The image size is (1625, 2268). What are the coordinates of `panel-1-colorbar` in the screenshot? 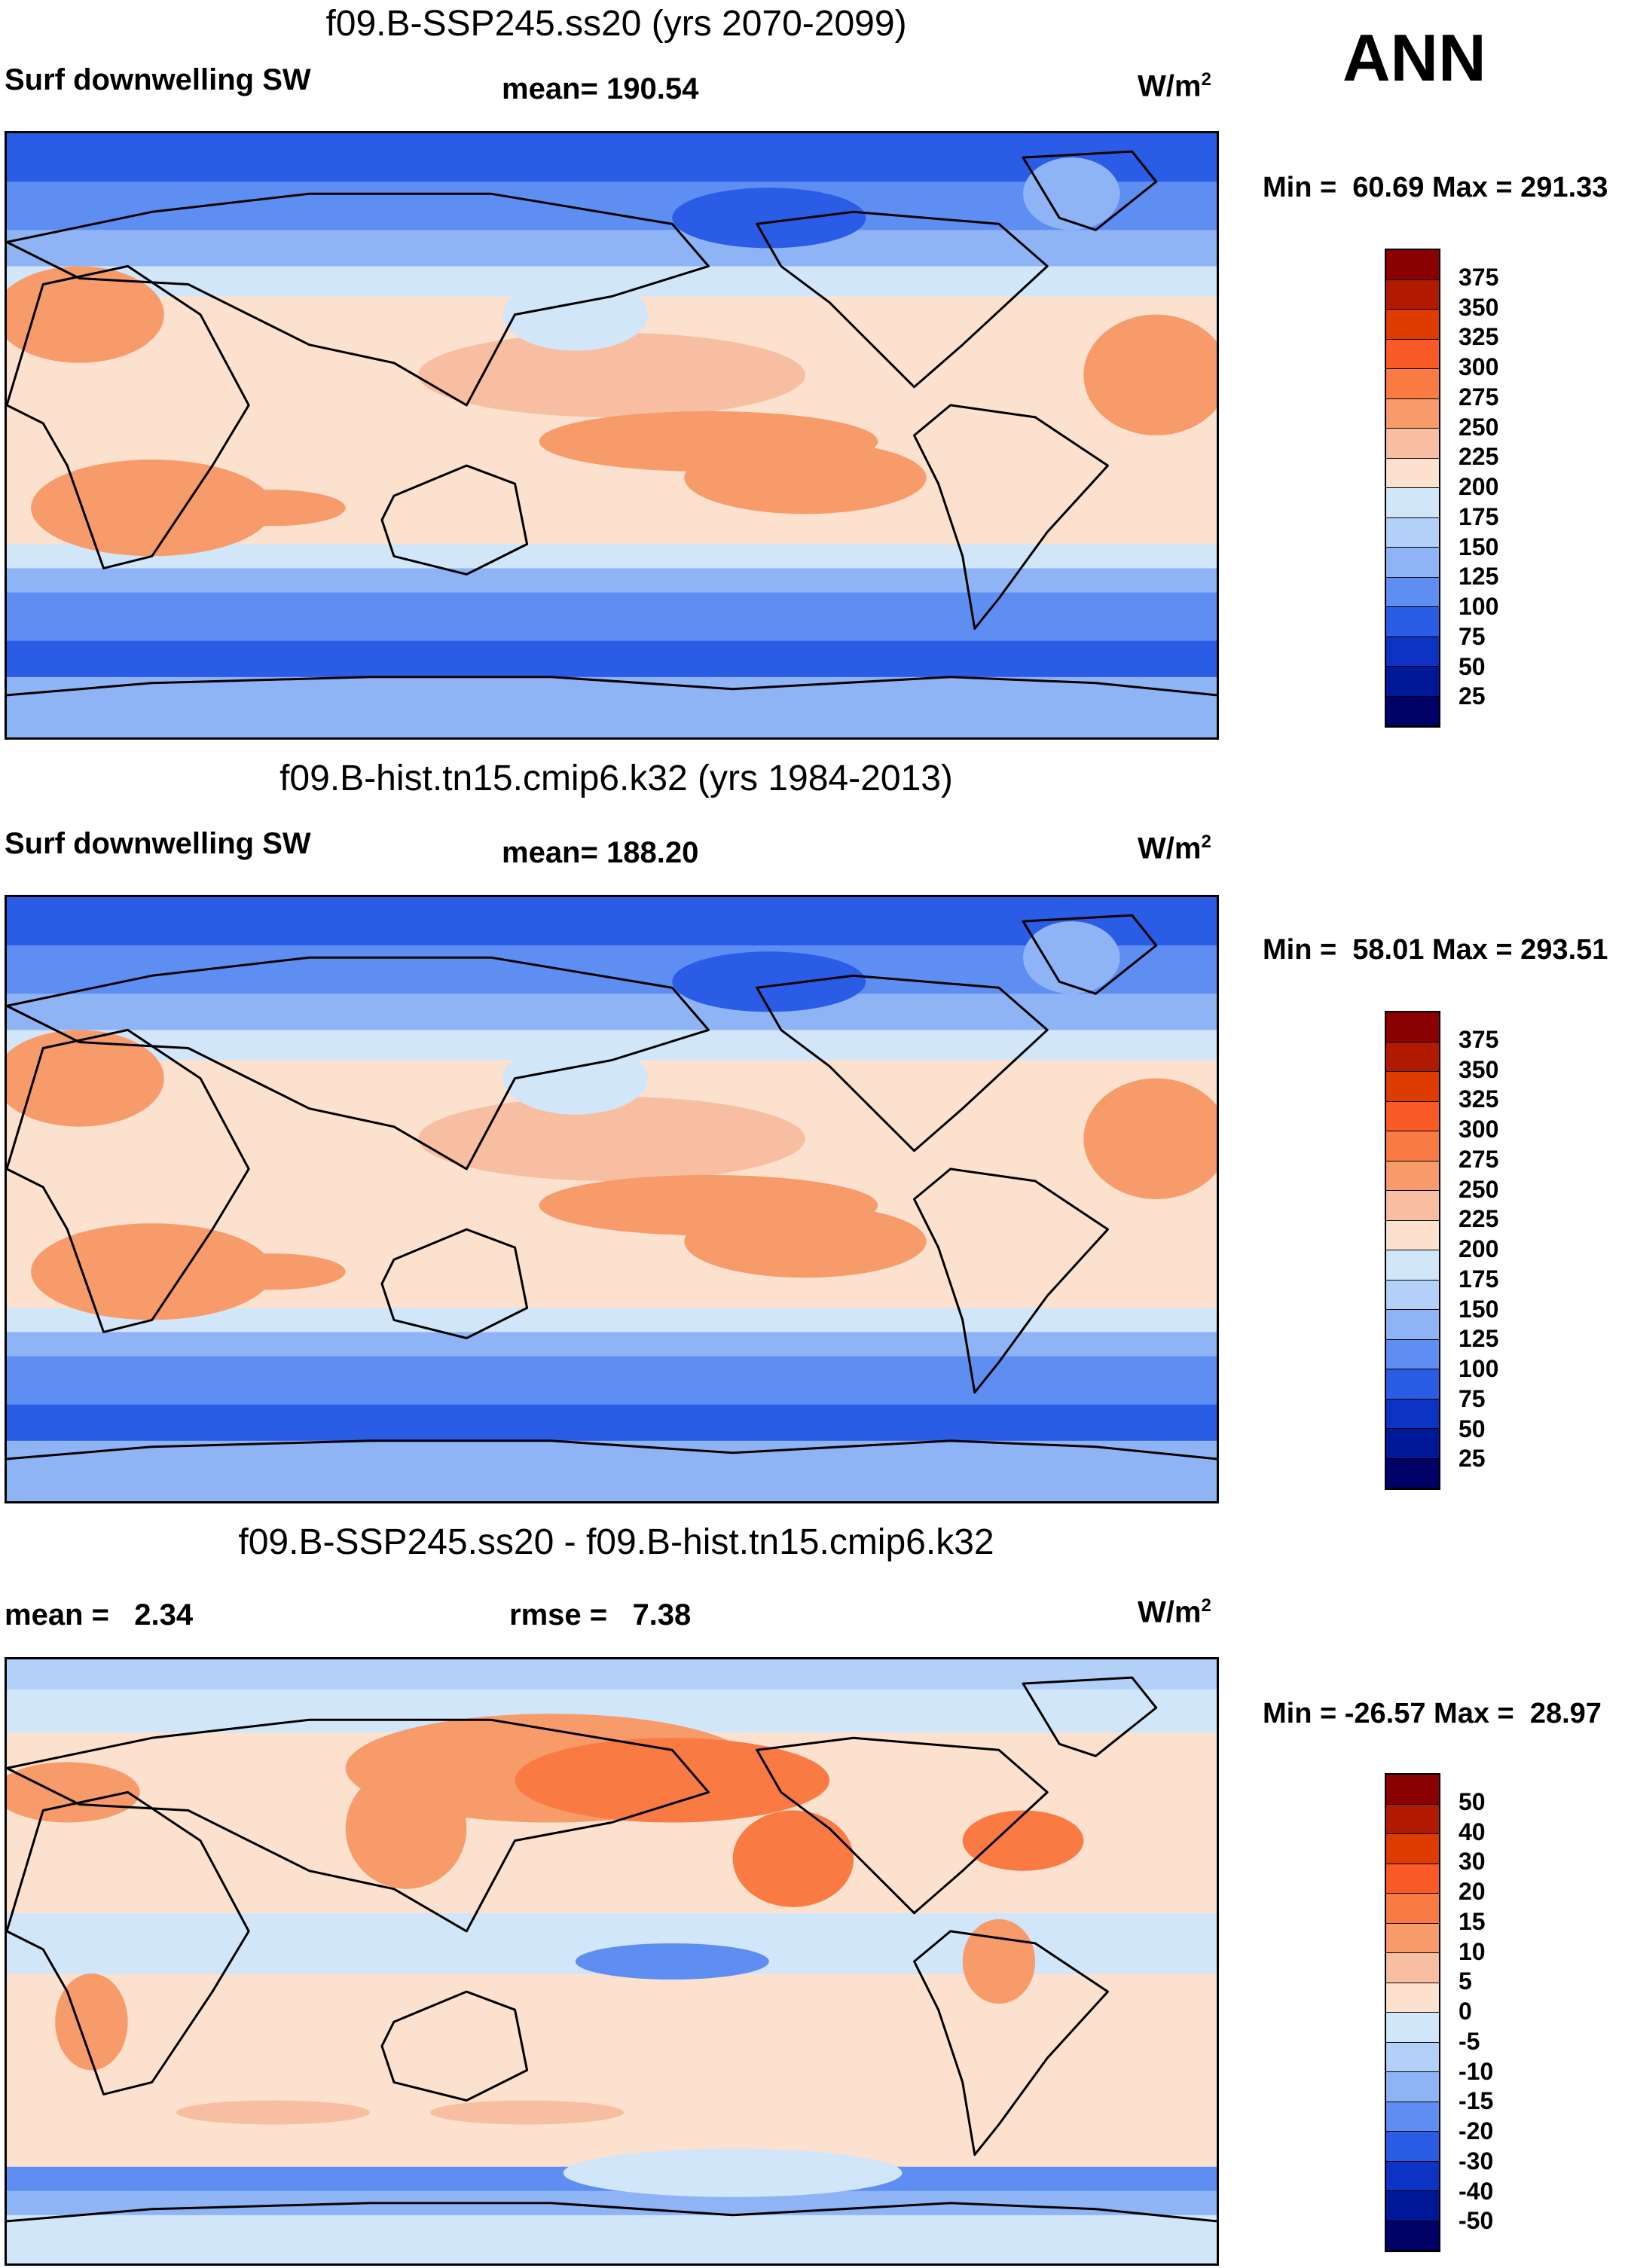 It's located at (1412, 489).